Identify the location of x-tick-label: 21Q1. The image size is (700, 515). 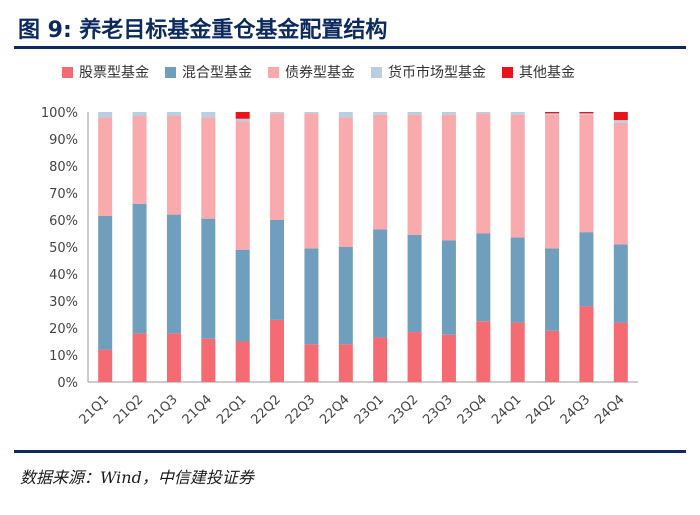
(94, 409).